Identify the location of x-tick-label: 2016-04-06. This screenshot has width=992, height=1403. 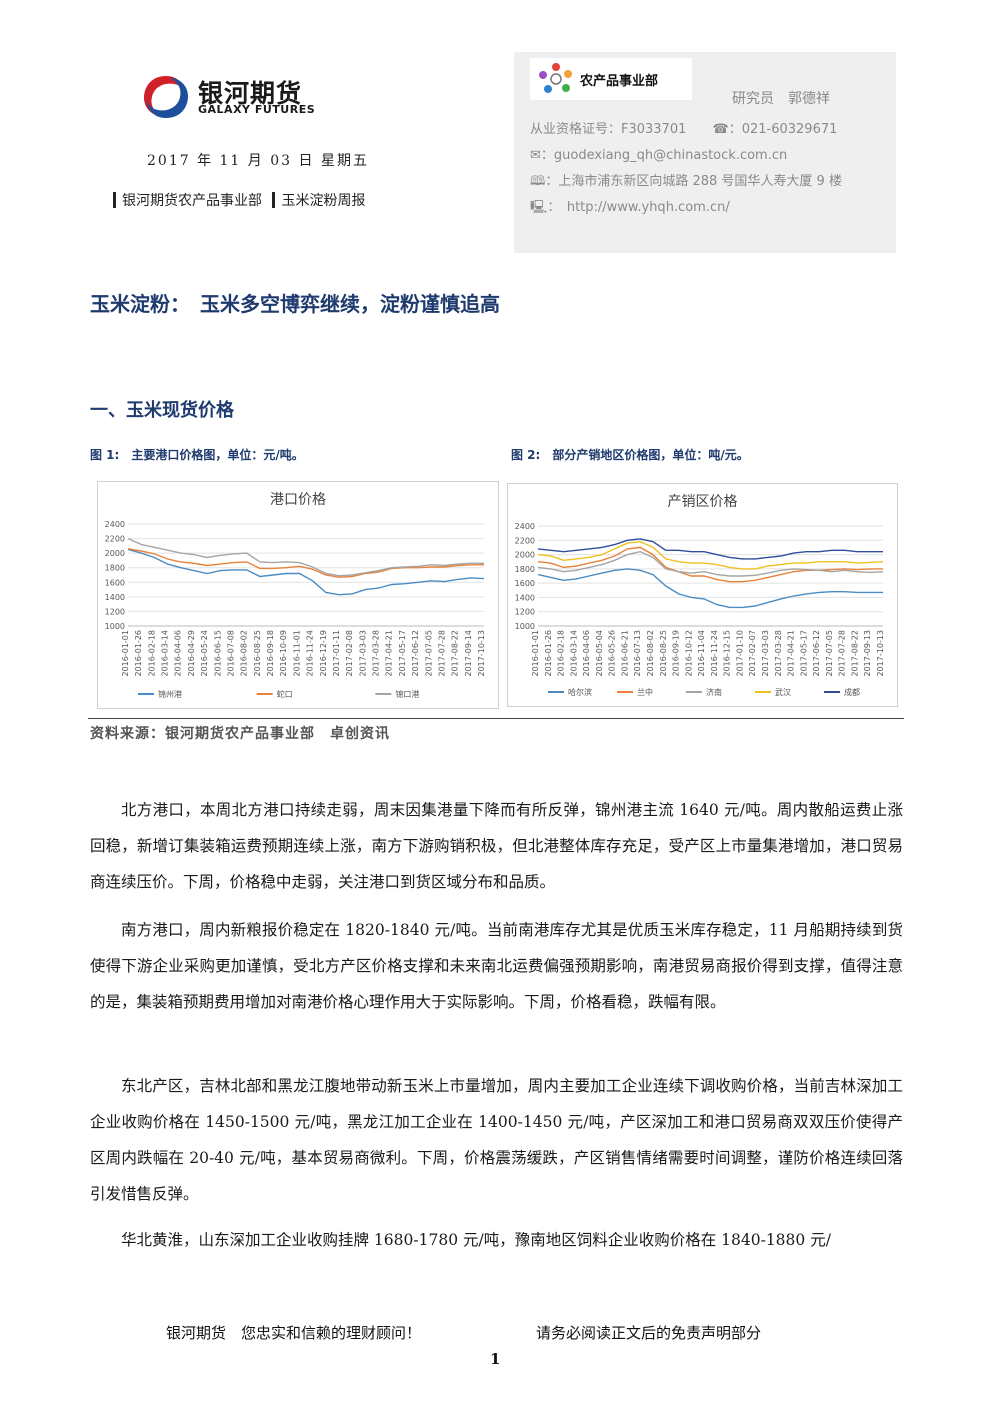
(586, 653).